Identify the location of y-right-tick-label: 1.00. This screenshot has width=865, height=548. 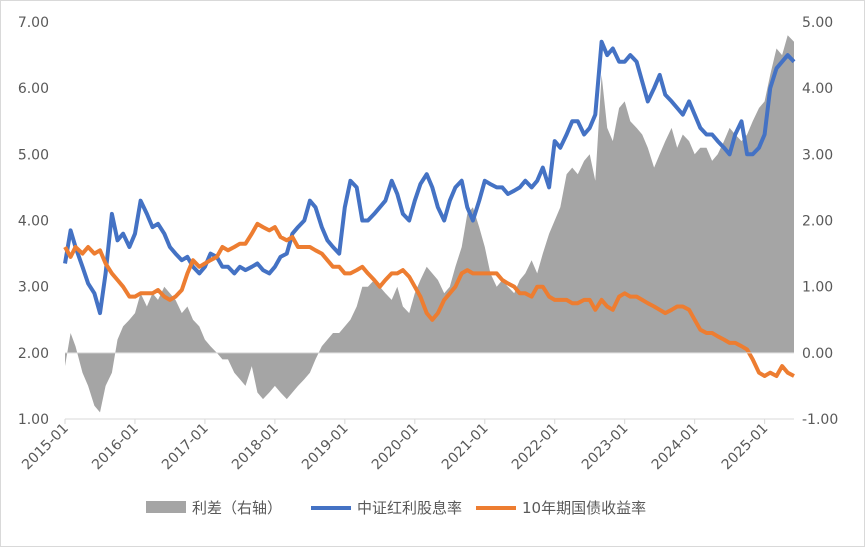
(817, 288).